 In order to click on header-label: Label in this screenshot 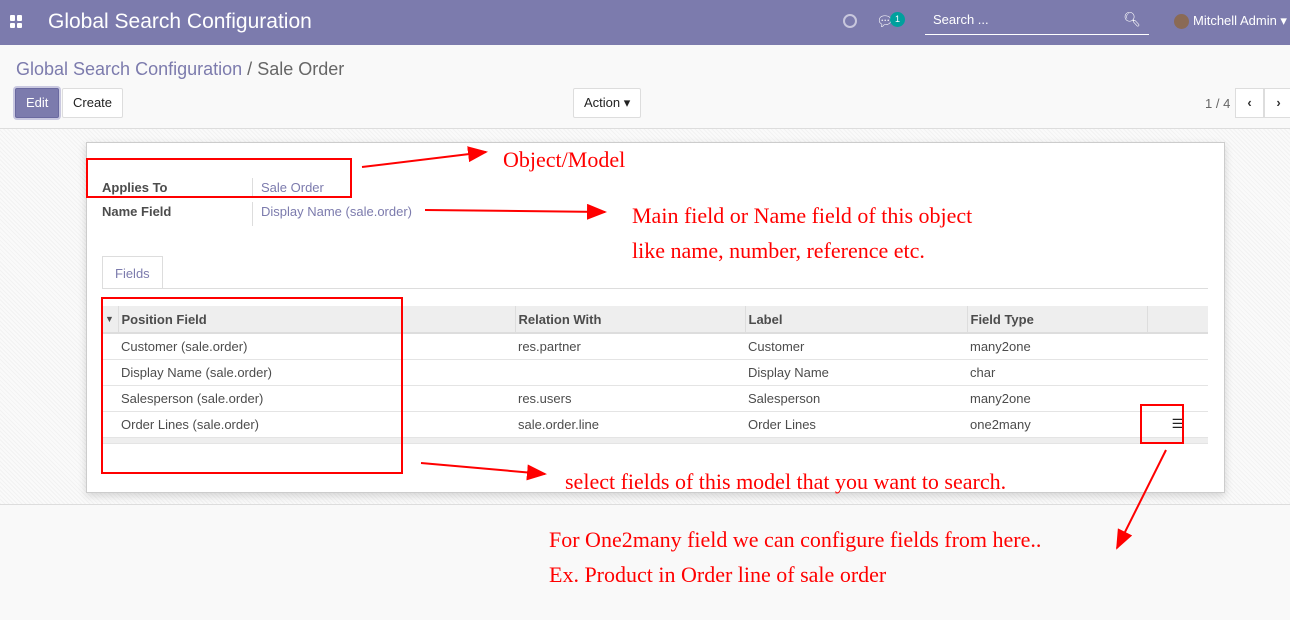, I will do `click(855, 320)`.